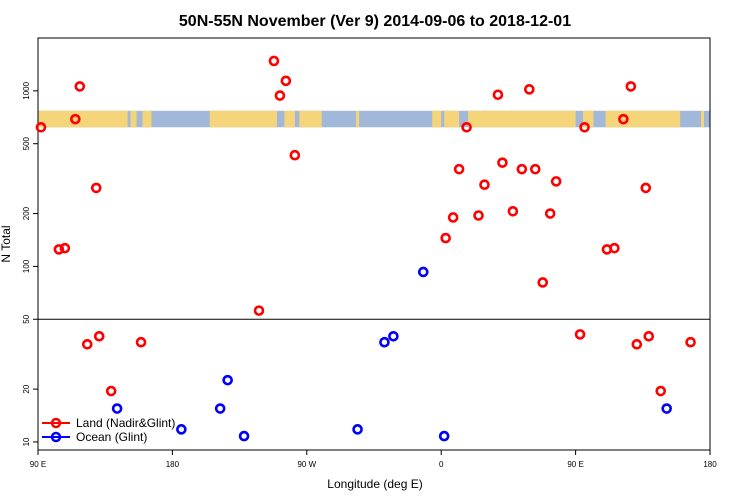 The image size is (750, 500). I want to click on legend-ocean-label: Ocean (Glint), so click(111, 437).